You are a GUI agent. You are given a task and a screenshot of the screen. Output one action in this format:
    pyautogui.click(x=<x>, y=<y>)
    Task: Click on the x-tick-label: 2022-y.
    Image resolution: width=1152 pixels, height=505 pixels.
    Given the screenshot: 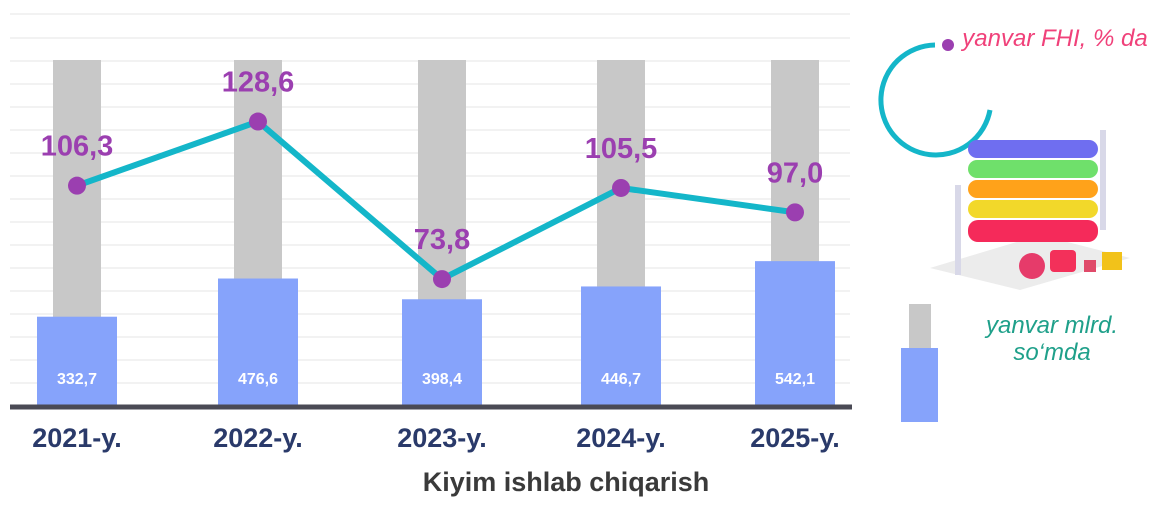 What is the action you would take?
    pyautogui.click(x=258, y=438)
    